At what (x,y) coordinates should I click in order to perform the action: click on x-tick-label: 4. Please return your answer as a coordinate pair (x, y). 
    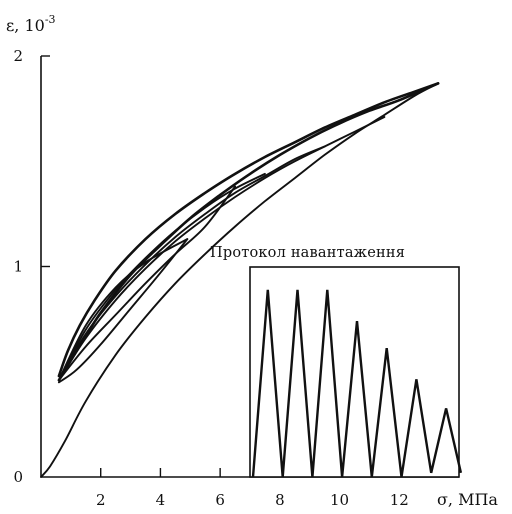
    Looking at the image, I should click on (161, 500).